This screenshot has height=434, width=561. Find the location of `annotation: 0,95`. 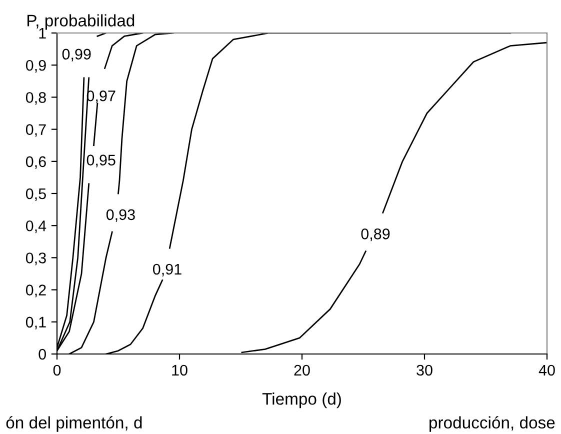

annotation: 0,95 is located at coordinates (101, 161).